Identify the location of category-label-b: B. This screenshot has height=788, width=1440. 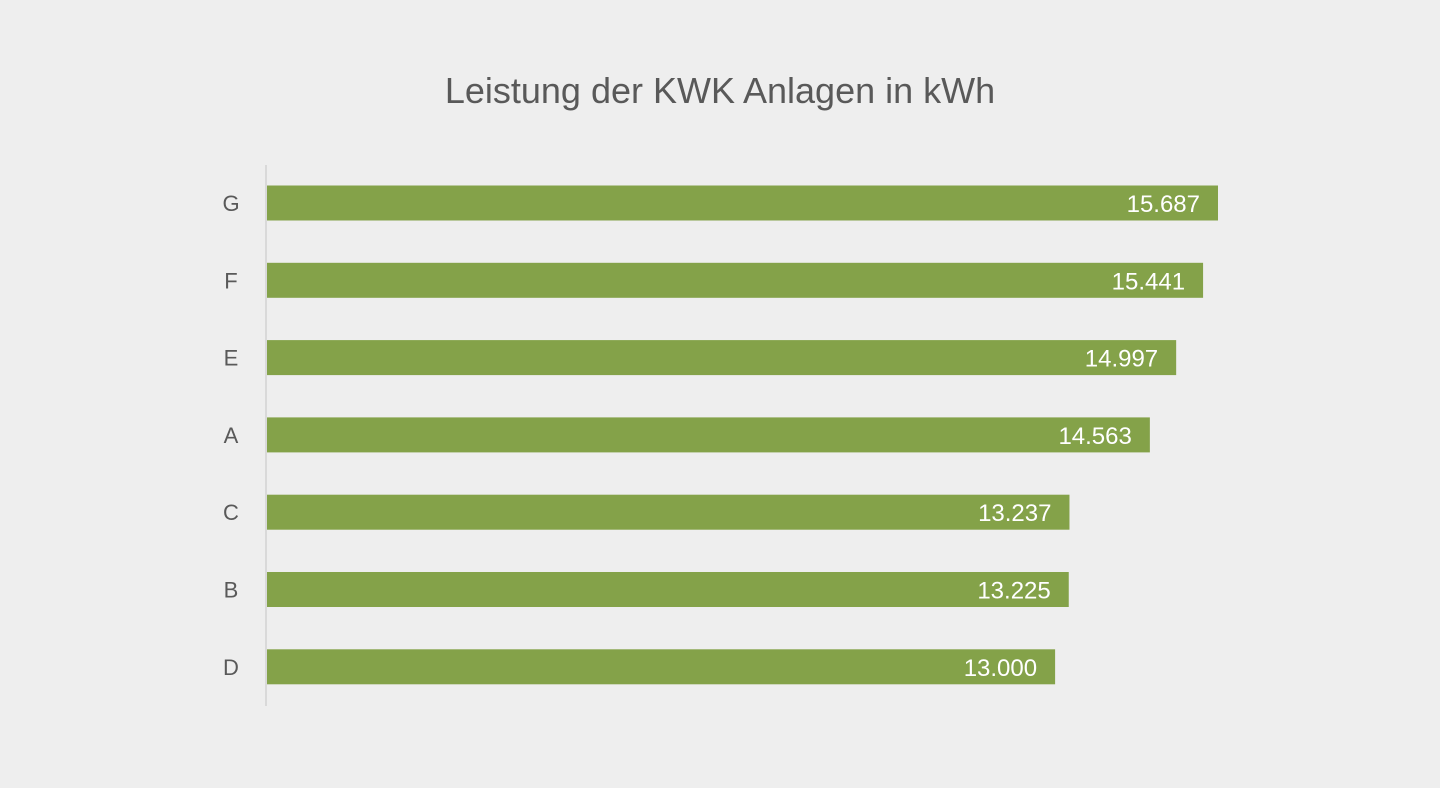
(231, 590).